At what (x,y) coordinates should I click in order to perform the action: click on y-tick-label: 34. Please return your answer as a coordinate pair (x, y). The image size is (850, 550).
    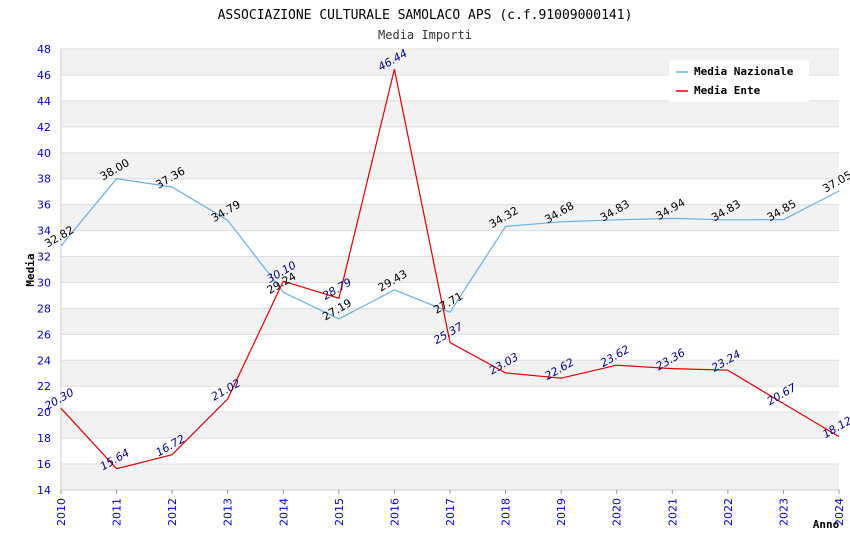
    Looking at the image, I should click on (44, 231).